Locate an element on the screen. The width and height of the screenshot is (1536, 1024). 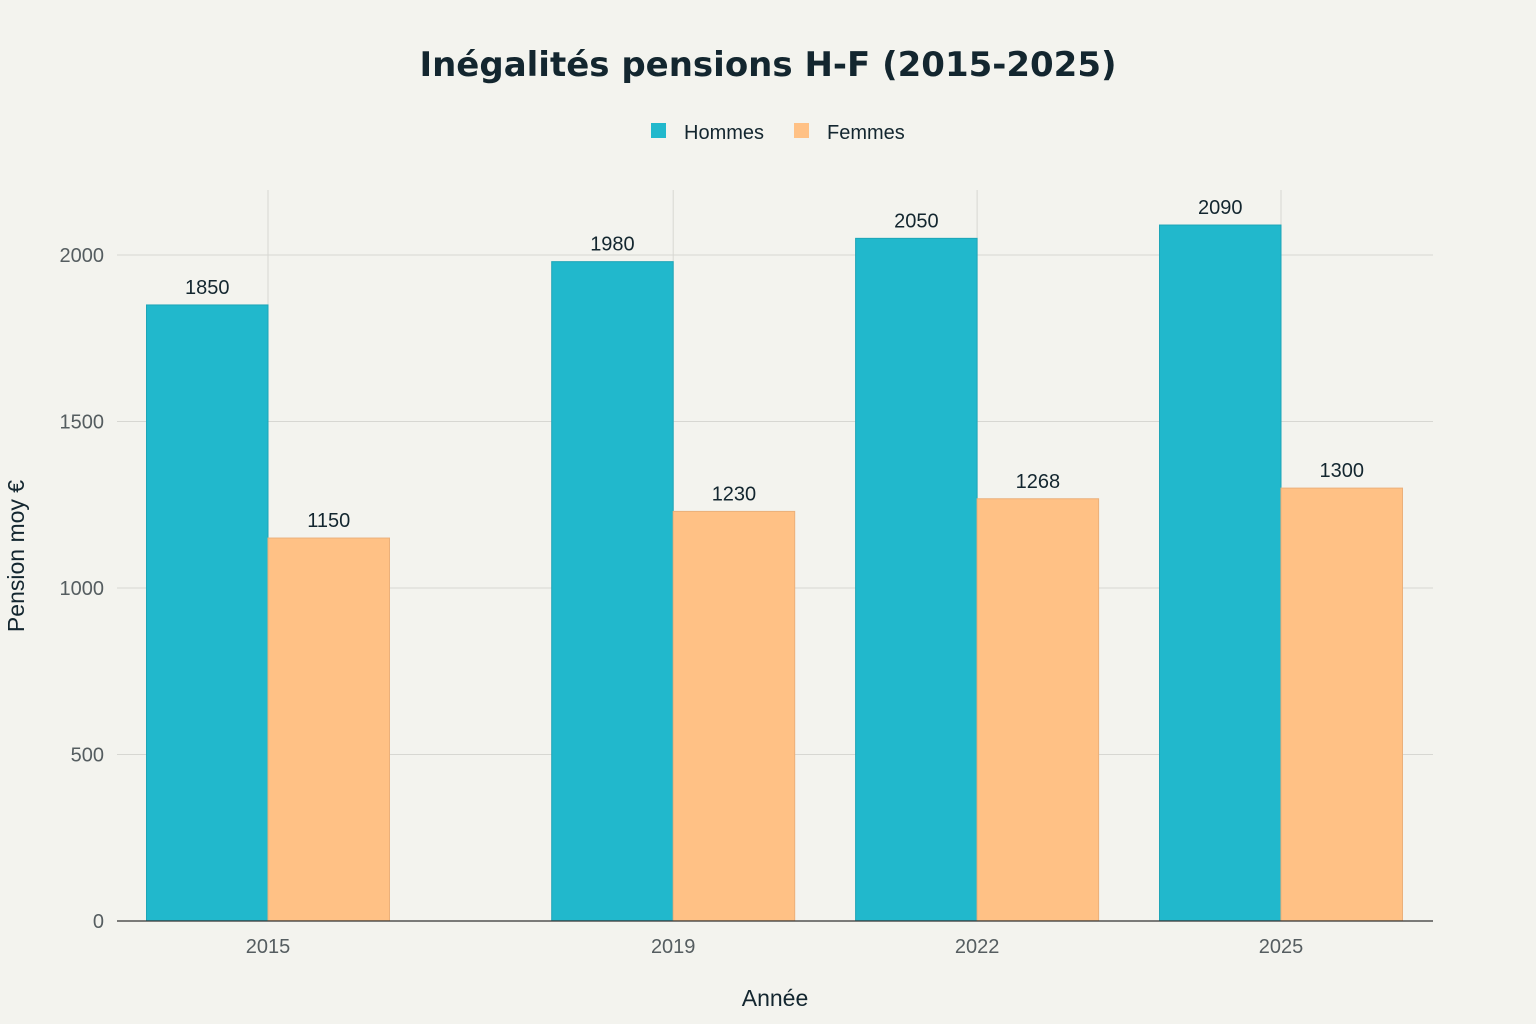
x-axis-title: Année is located at coordinates (775, 998).